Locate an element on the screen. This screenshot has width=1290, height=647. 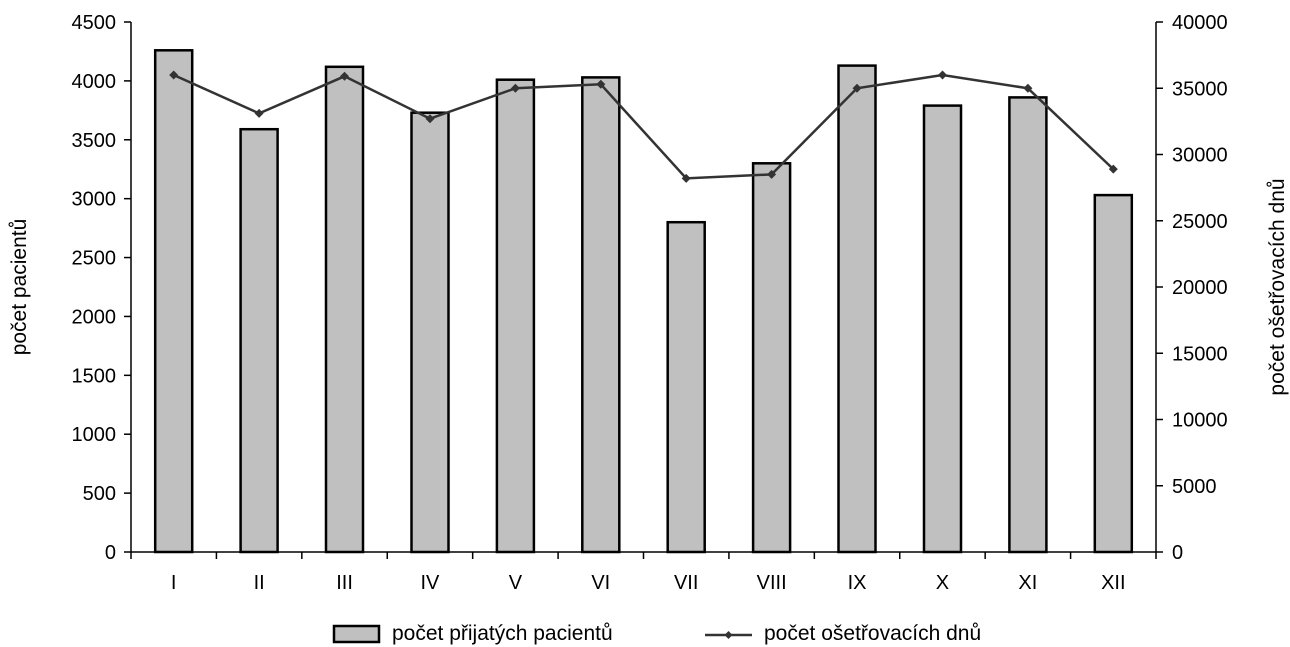
bar-IX is located at coordinates (857, 309).